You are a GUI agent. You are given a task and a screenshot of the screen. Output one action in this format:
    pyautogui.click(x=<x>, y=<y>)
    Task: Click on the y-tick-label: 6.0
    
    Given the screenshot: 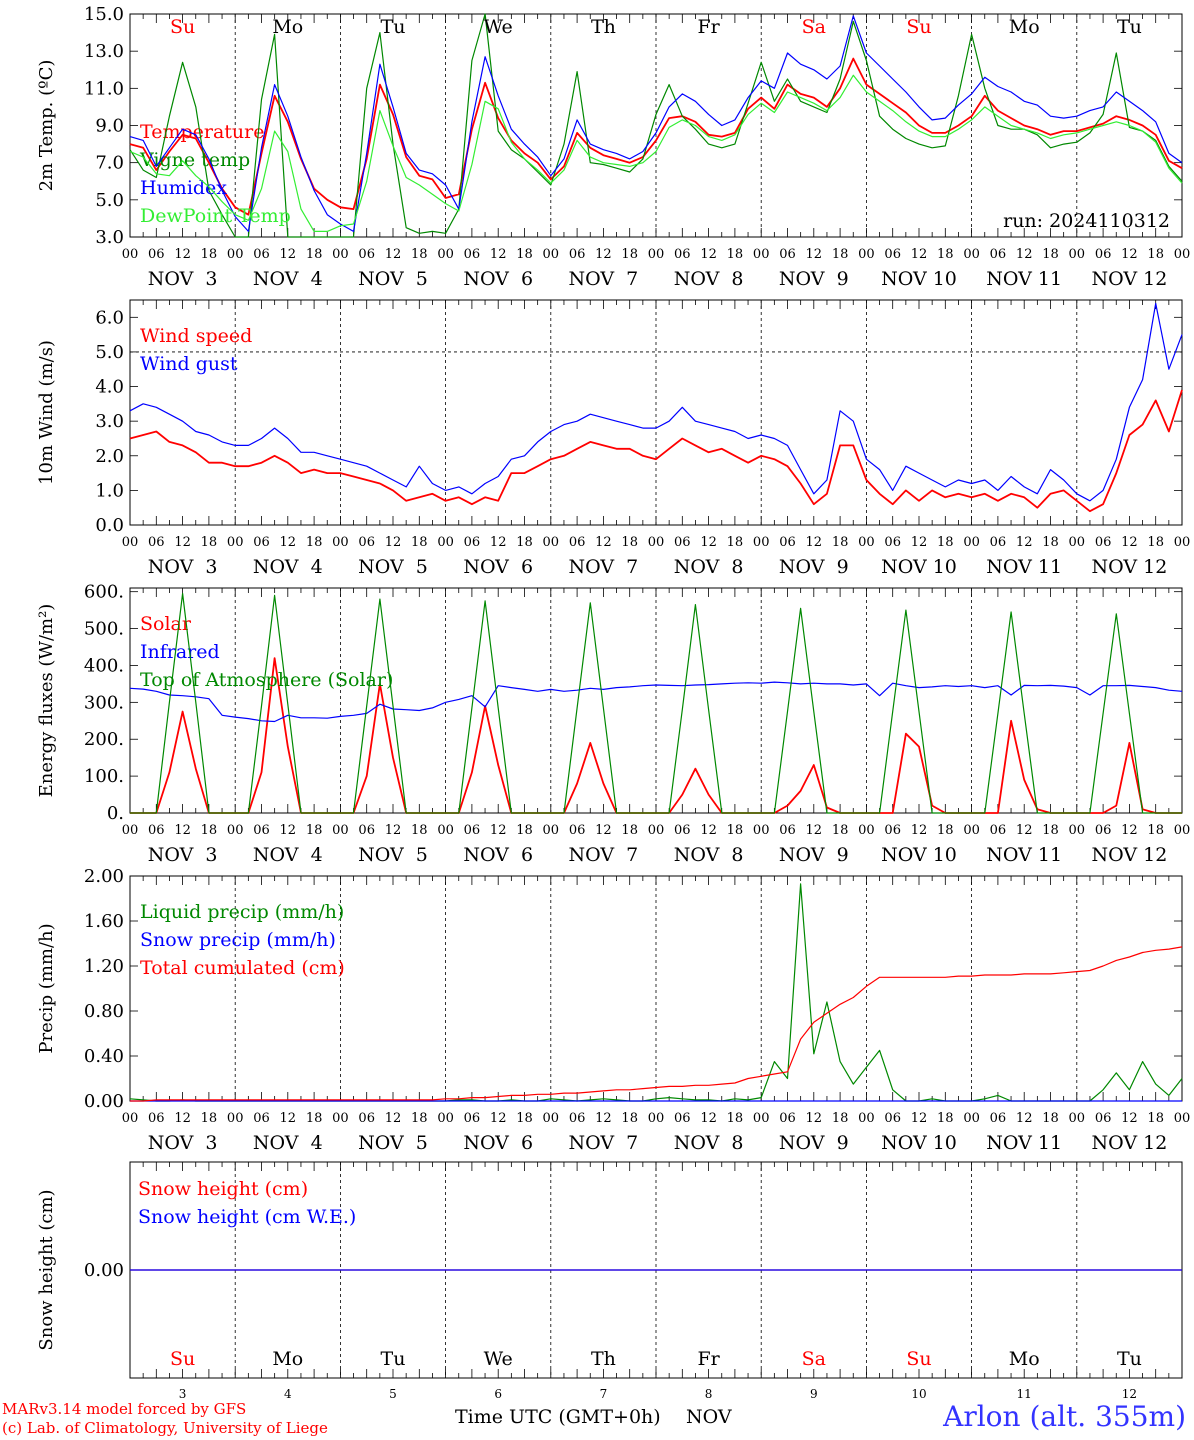 What is the action you would take?
    pyautogui.click(x=109, y=317)
    